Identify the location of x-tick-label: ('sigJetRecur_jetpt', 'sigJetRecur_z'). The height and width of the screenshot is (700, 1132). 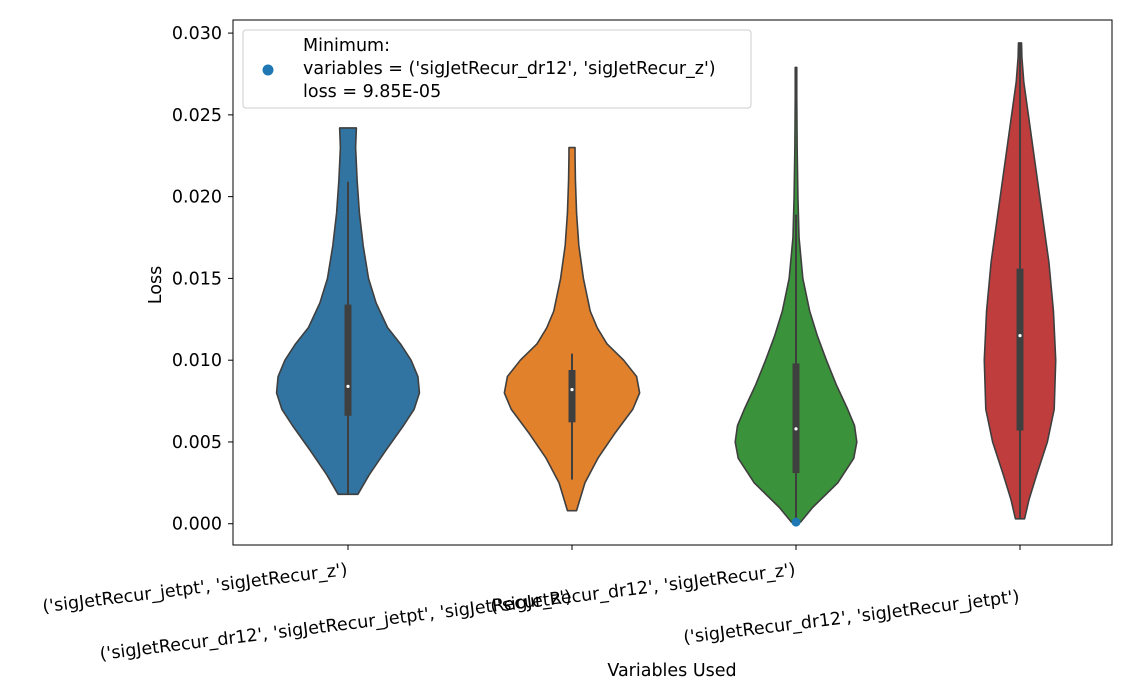
(194, 588).